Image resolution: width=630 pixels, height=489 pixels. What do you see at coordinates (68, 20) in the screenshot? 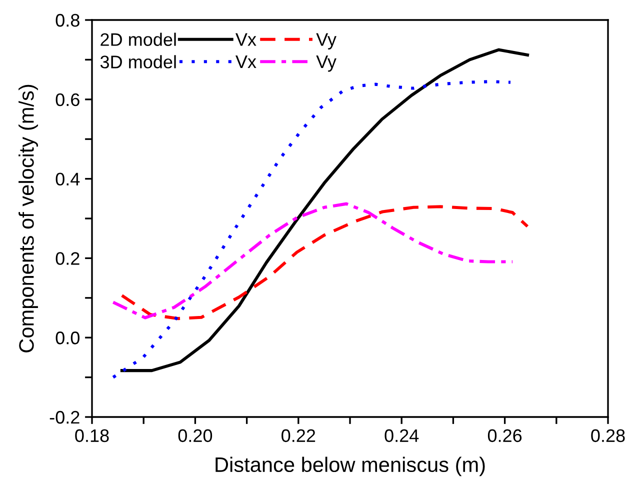
I see `y-tick-label: 0.8` at bounding box center [68, 20].